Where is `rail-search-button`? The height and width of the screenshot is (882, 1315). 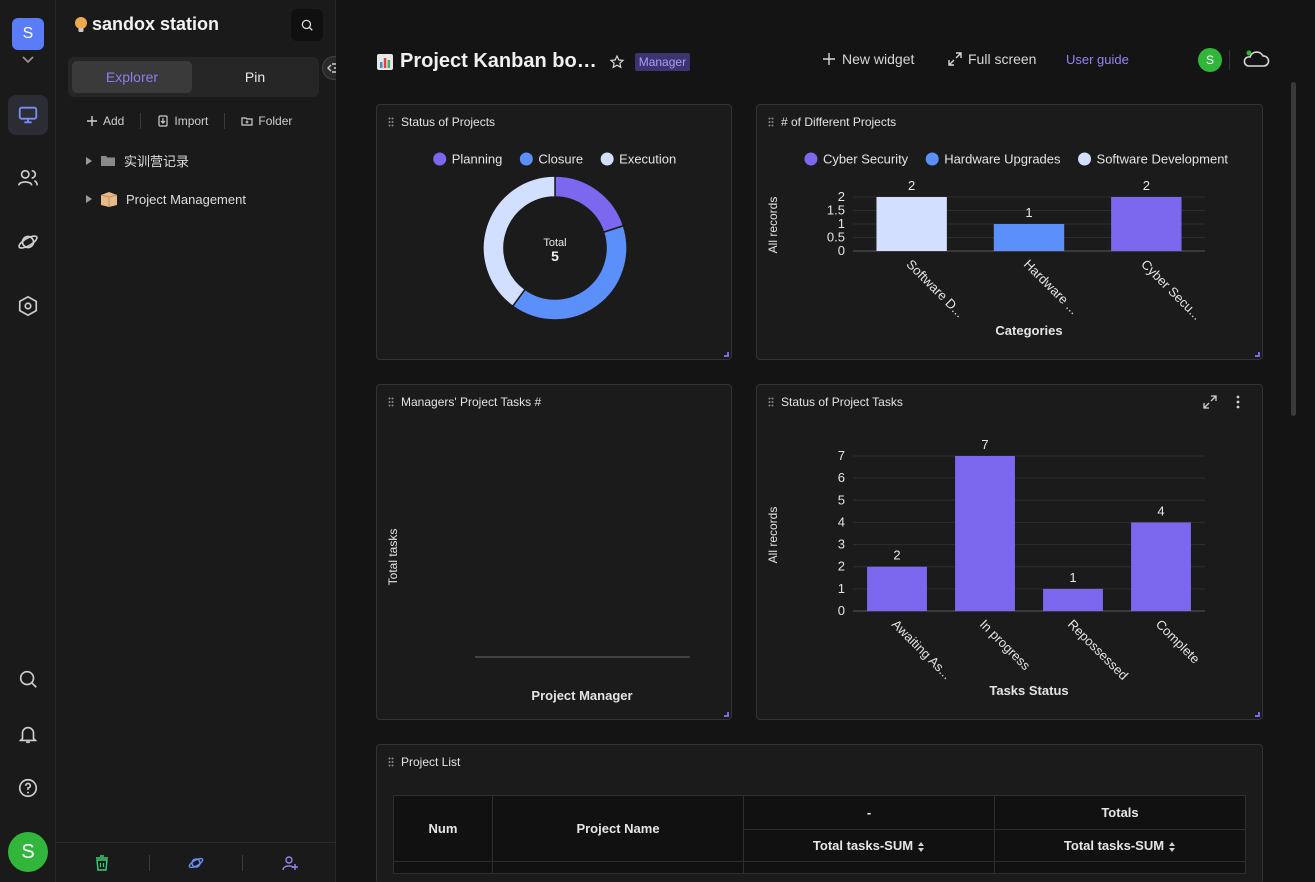
rail-search-button is located at coordinates (28, 679).